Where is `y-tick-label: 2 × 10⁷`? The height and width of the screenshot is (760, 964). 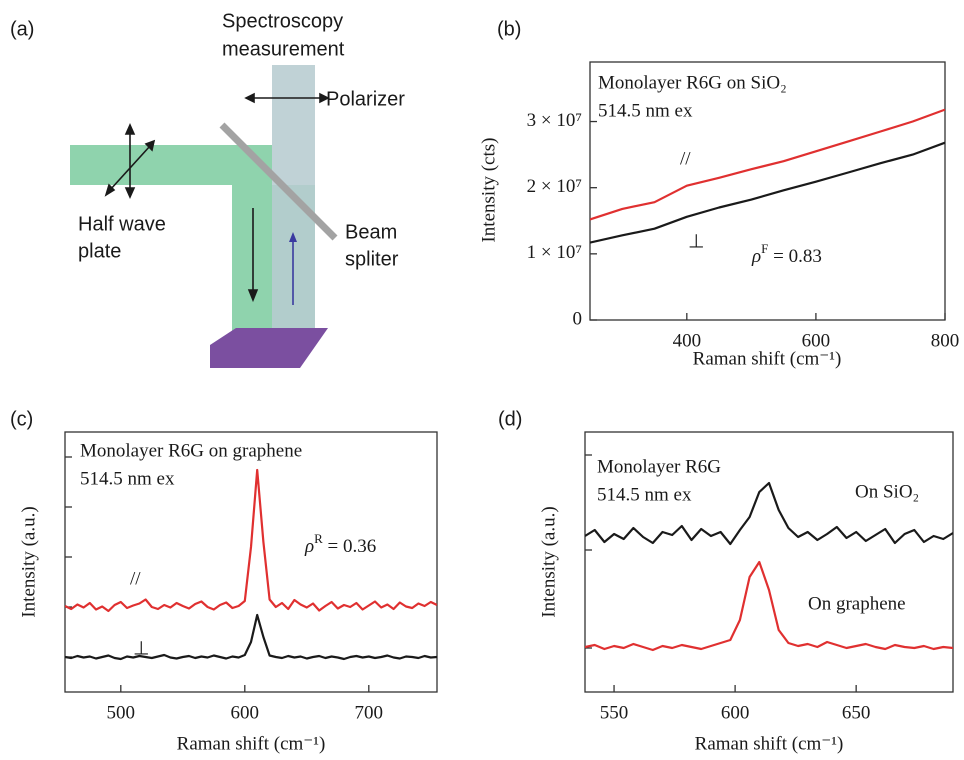 y-tick-label: 2 × 10⁷ is located at coordinates (554, 186).